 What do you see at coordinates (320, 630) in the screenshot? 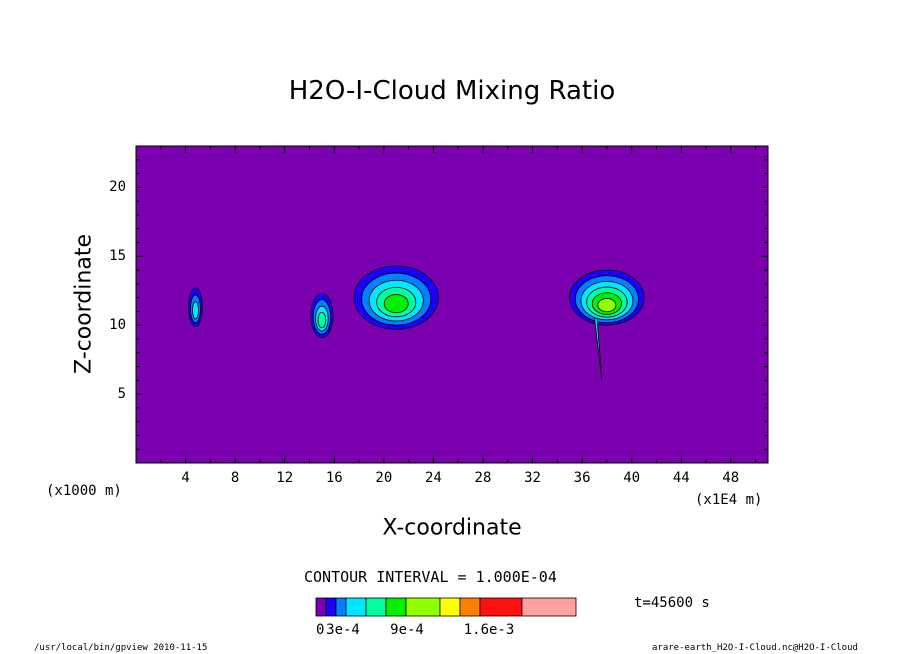
I see `colorbar-tick-label: 0` at bounding box center [320, 630].